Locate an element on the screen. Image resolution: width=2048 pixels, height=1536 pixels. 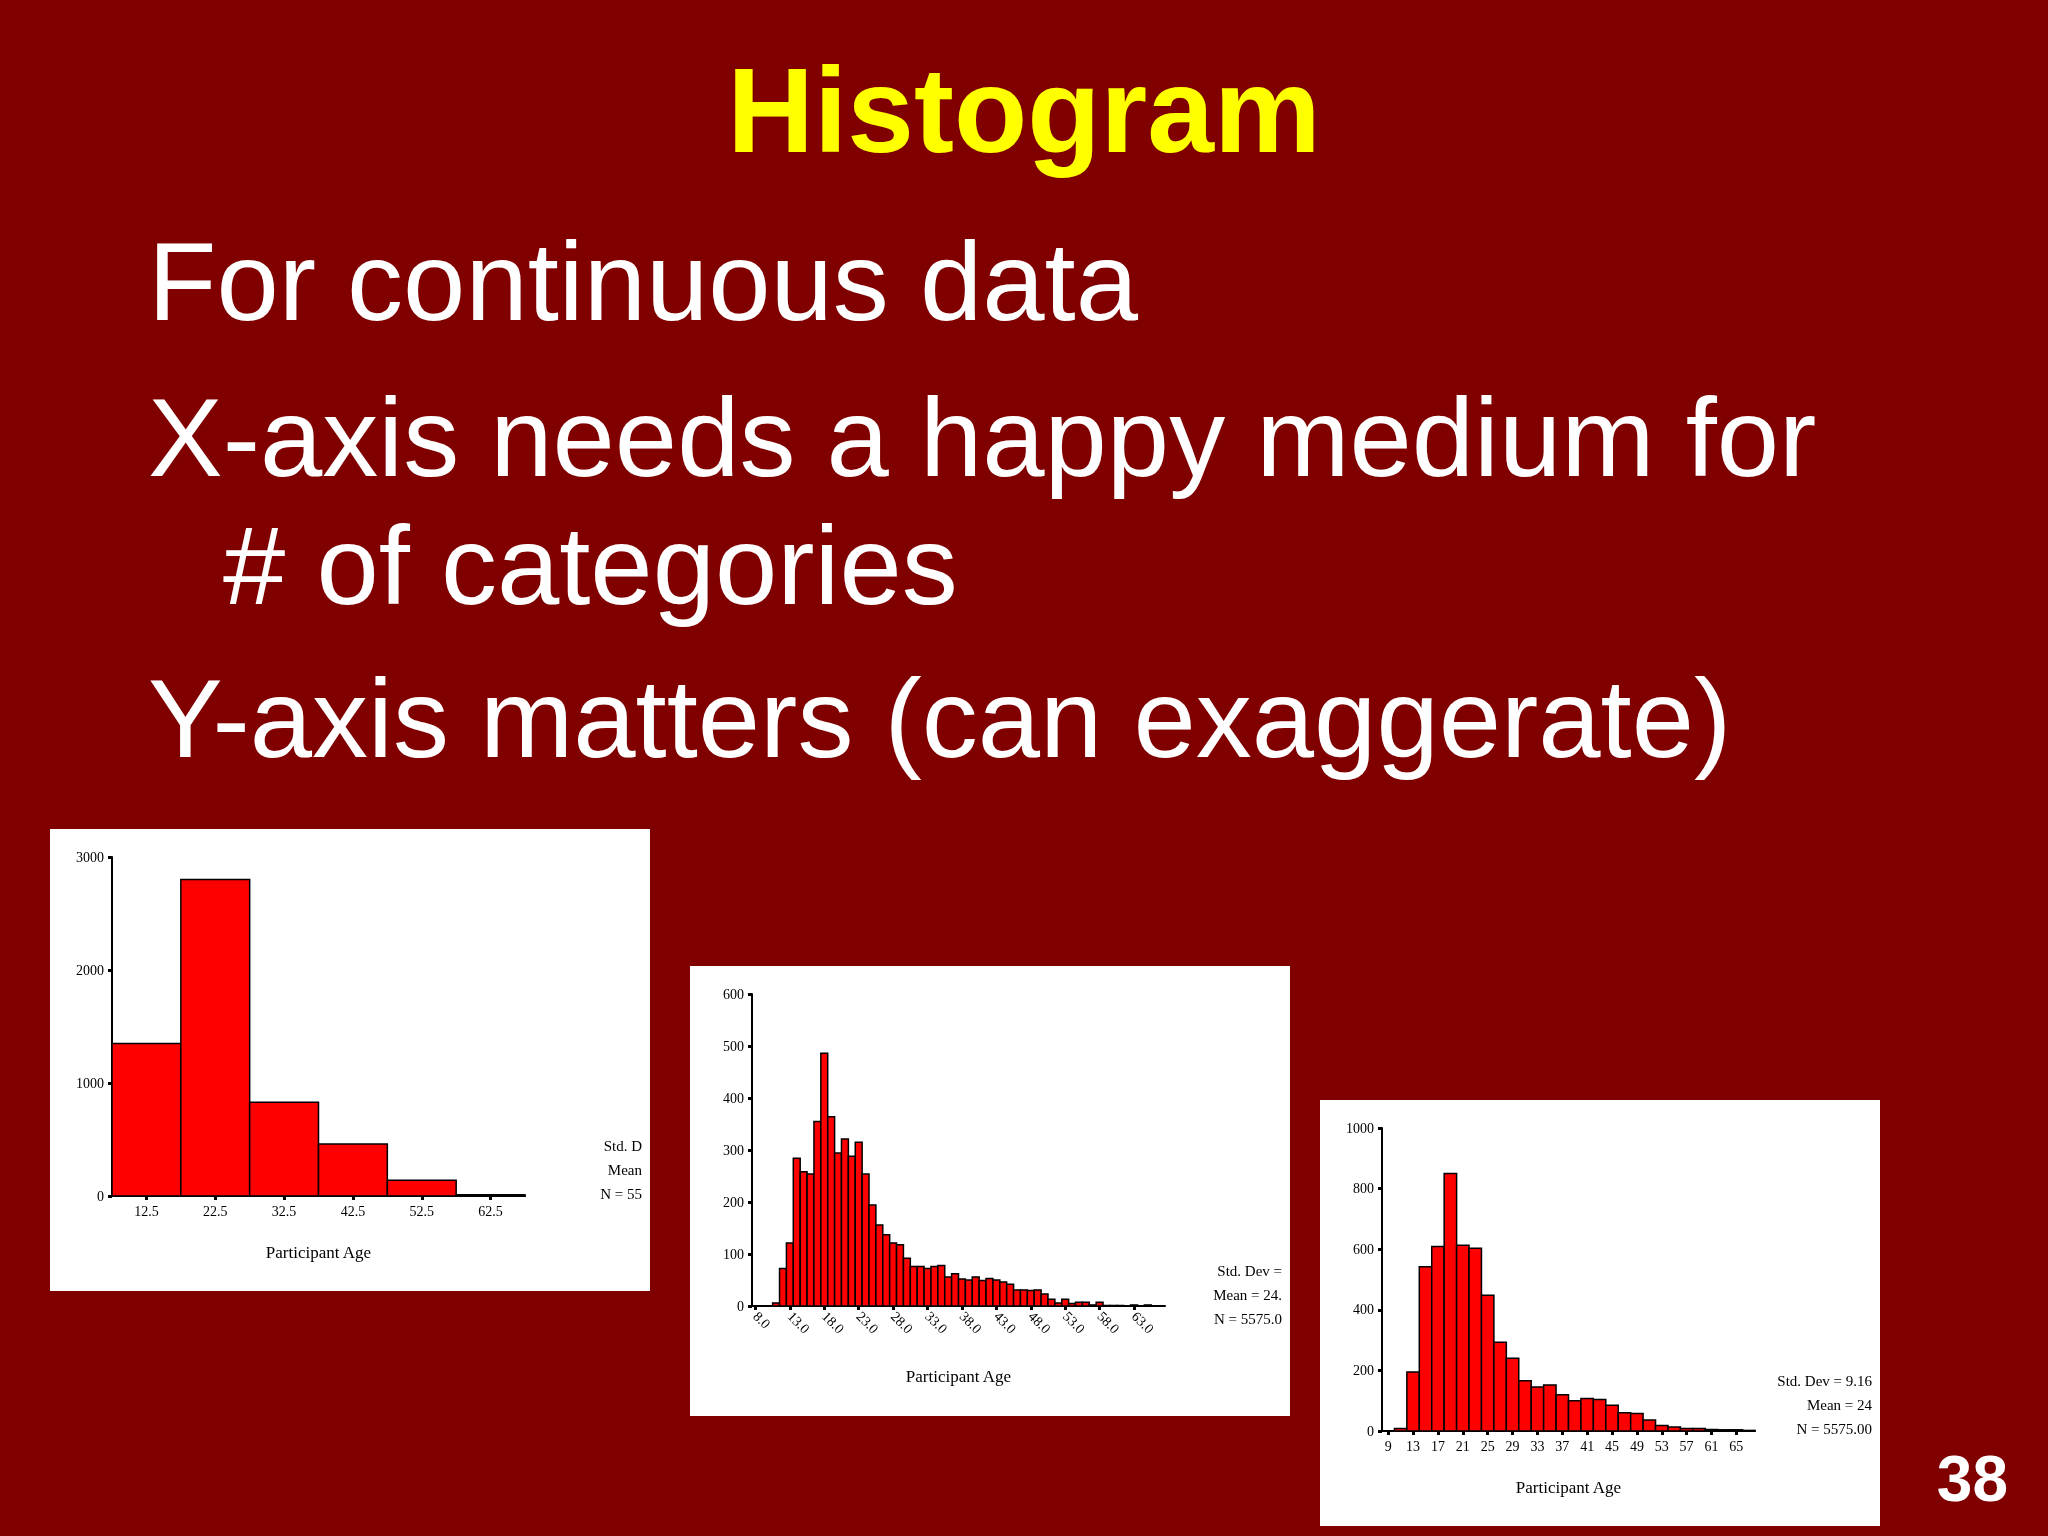
x-tick-label: 17 is located at coordinates (1437, 1446).